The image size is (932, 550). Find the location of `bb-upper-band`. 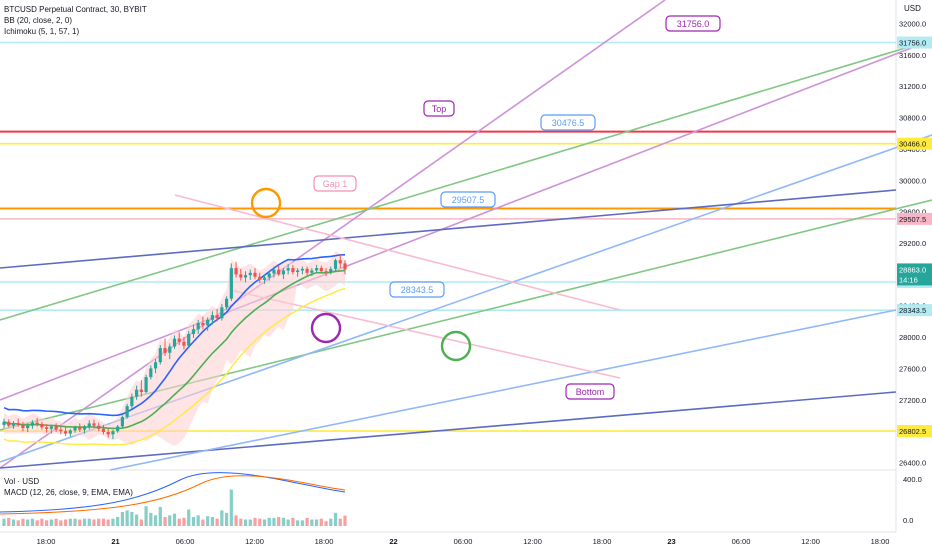

bb-upper-band is located at coordinates (174, 335).